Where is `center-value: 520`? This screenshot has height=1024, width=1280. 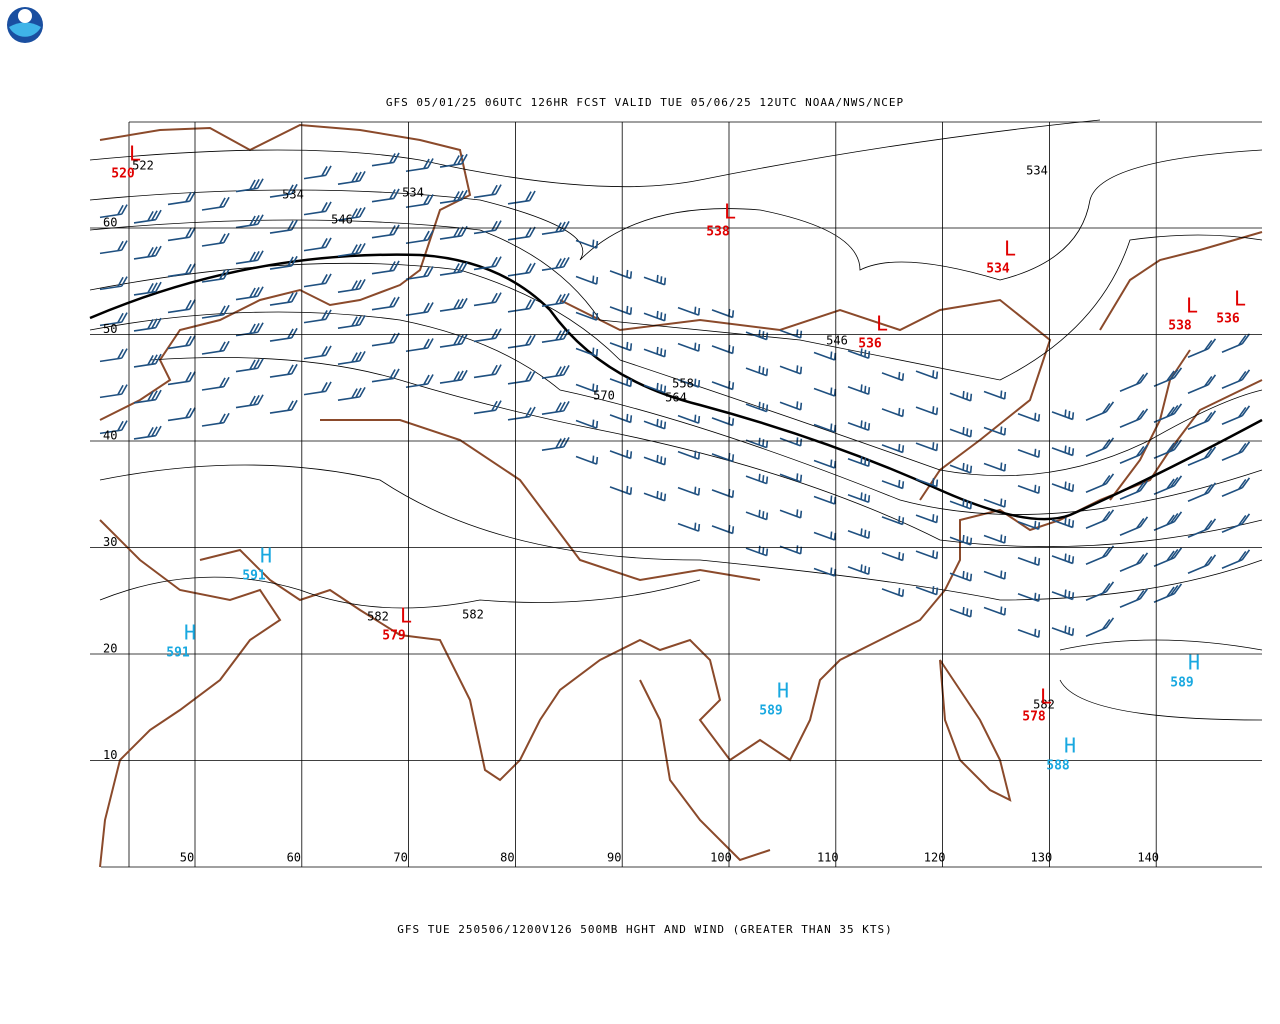
center-value: 520 is located at coordinates (123, 174).